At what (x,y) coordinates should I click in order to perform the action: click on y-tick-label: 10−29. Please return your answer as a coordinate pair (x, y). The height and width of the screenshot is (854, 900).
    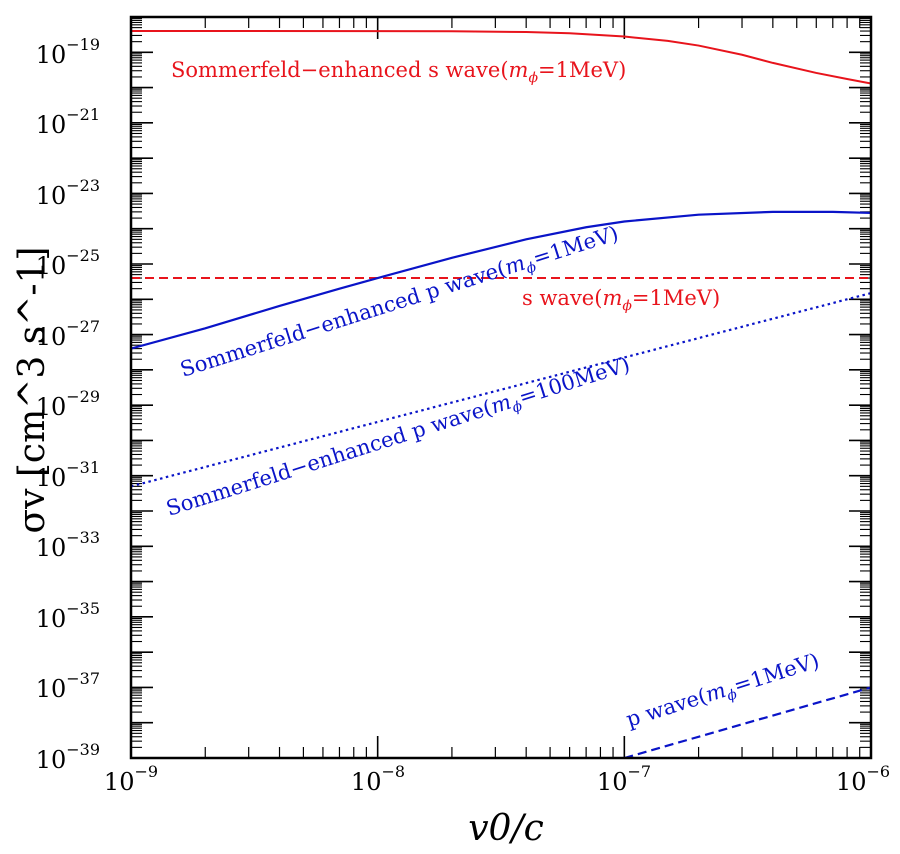
    Looking at the image, I should click on (68, 404).